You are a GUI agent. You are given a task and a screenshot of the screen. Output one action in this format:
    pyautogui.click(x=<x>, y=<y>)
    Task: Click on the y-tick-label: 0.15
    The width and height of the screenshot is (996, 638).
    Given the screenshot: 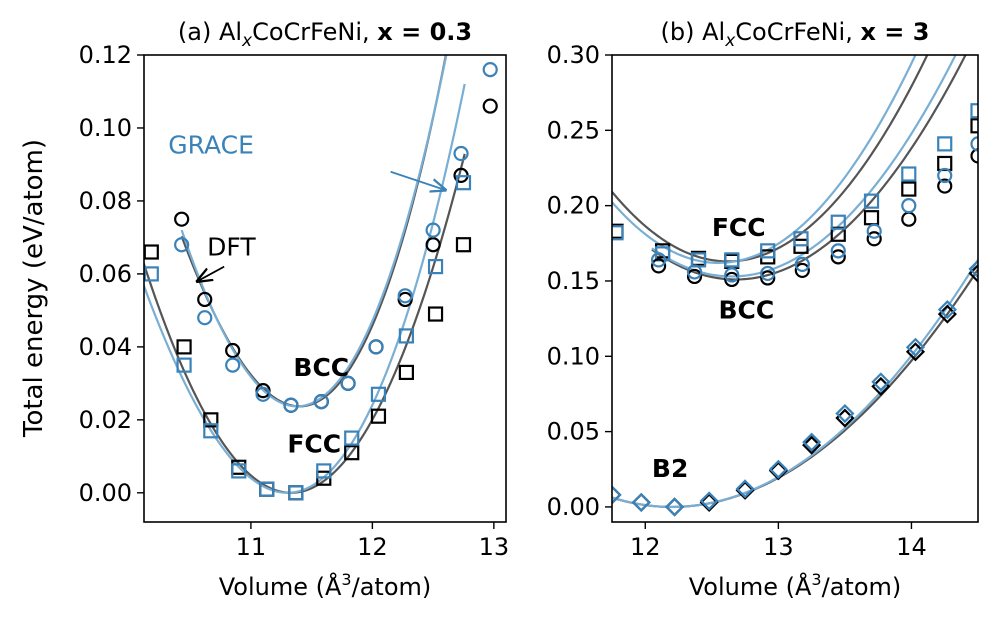 What is the action you would take?
    pyautogui.click(x=573, y=281)
    